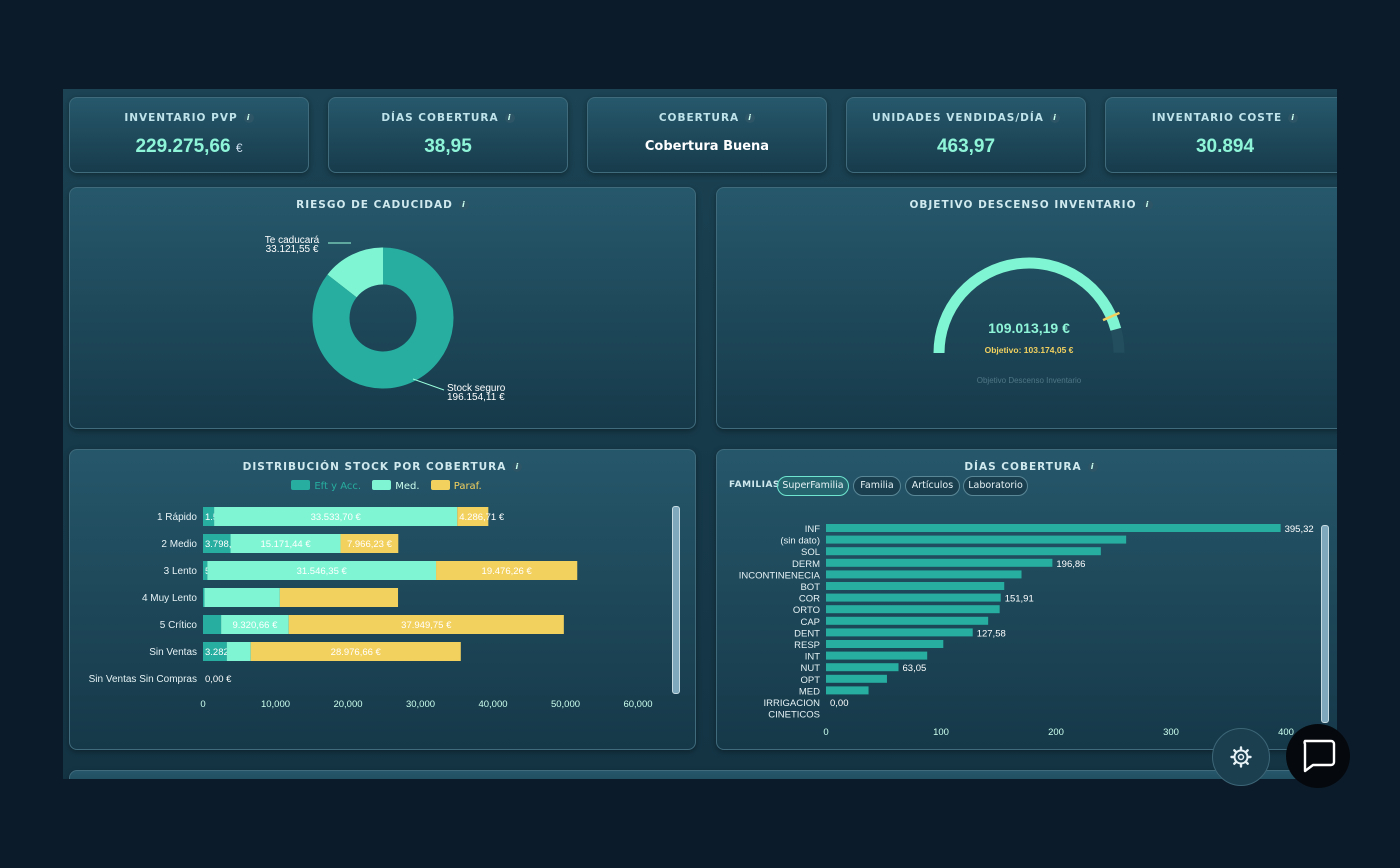 This screenshot has width=1400, height=868. What do you see at coordinates (810, 587) in the screenshot?
I see `category-label: BOT` at bounding box center [810, 587].